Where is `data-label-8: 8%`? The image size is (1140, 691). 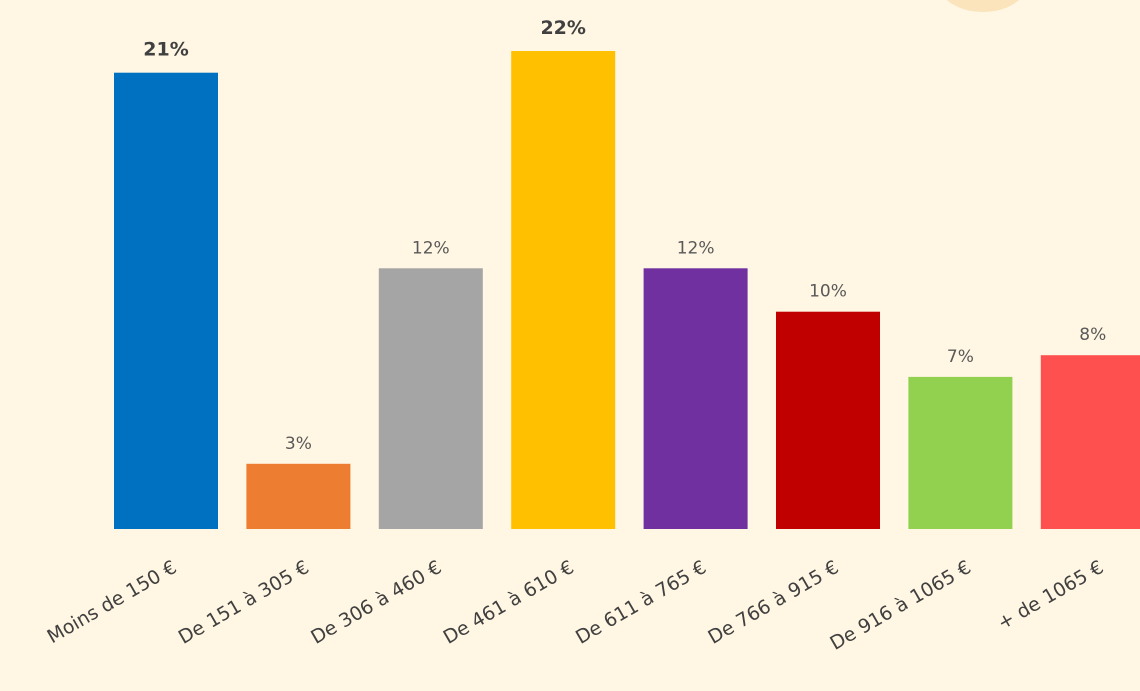 data-label-8: 8% is located at coordinates (1092, 335).